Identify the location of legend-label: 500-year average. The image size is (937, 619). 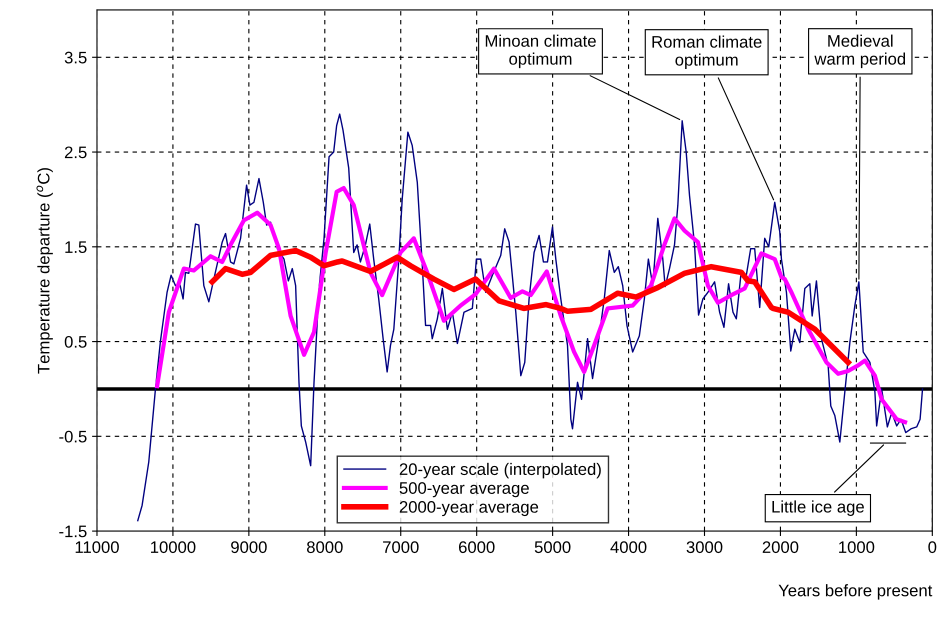
(464, 490).